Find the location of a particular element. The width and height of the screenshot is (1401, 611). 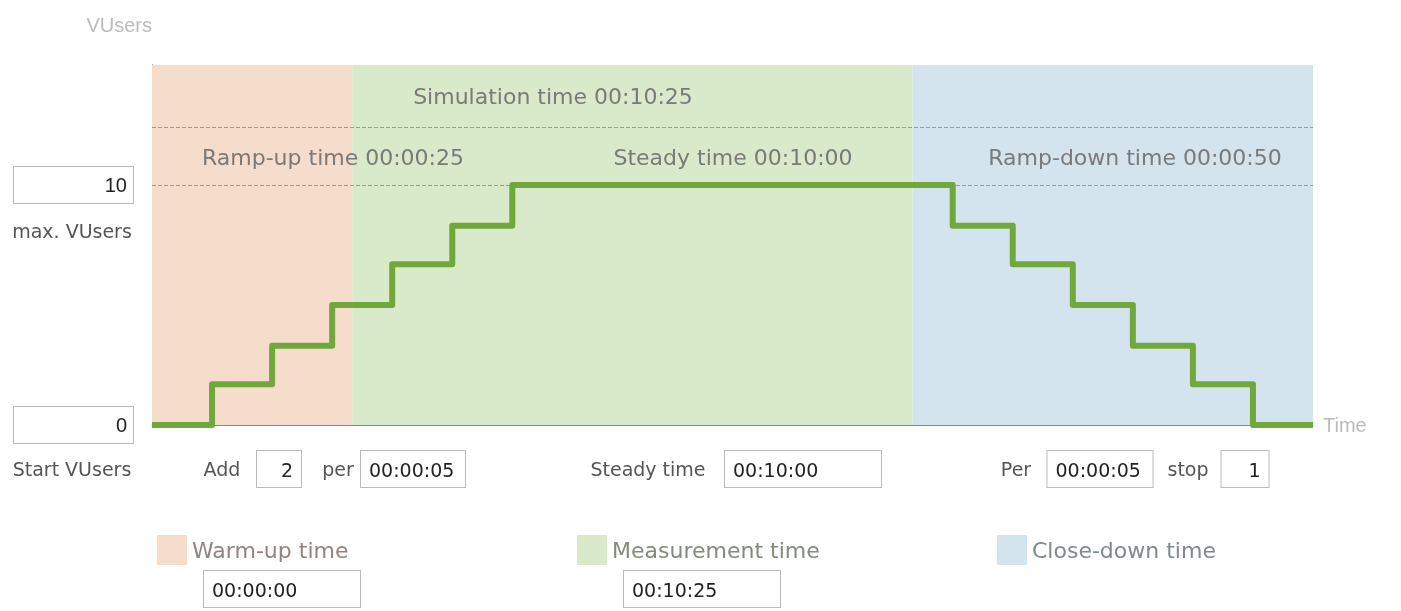

text: Steady time is located at coordinates (648, 469).